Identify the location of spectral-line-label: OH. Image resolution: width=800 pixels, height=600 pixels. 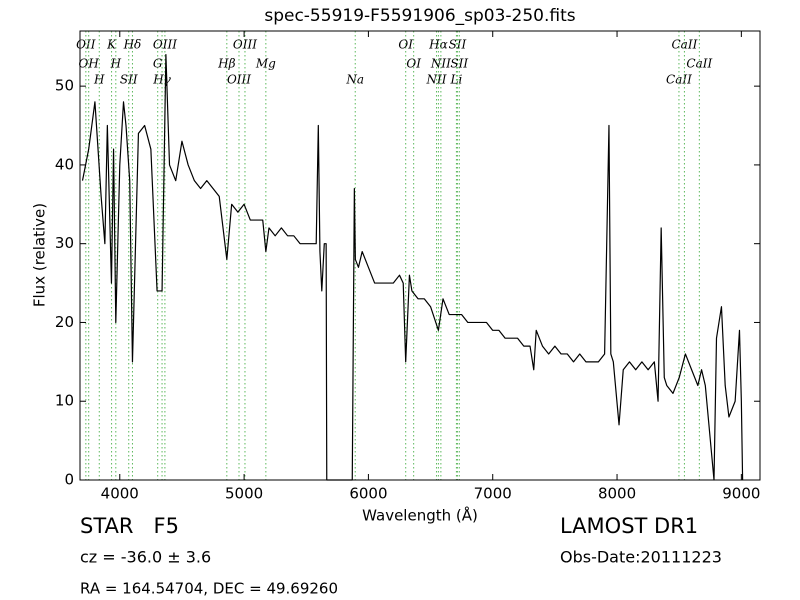
(89, 64).